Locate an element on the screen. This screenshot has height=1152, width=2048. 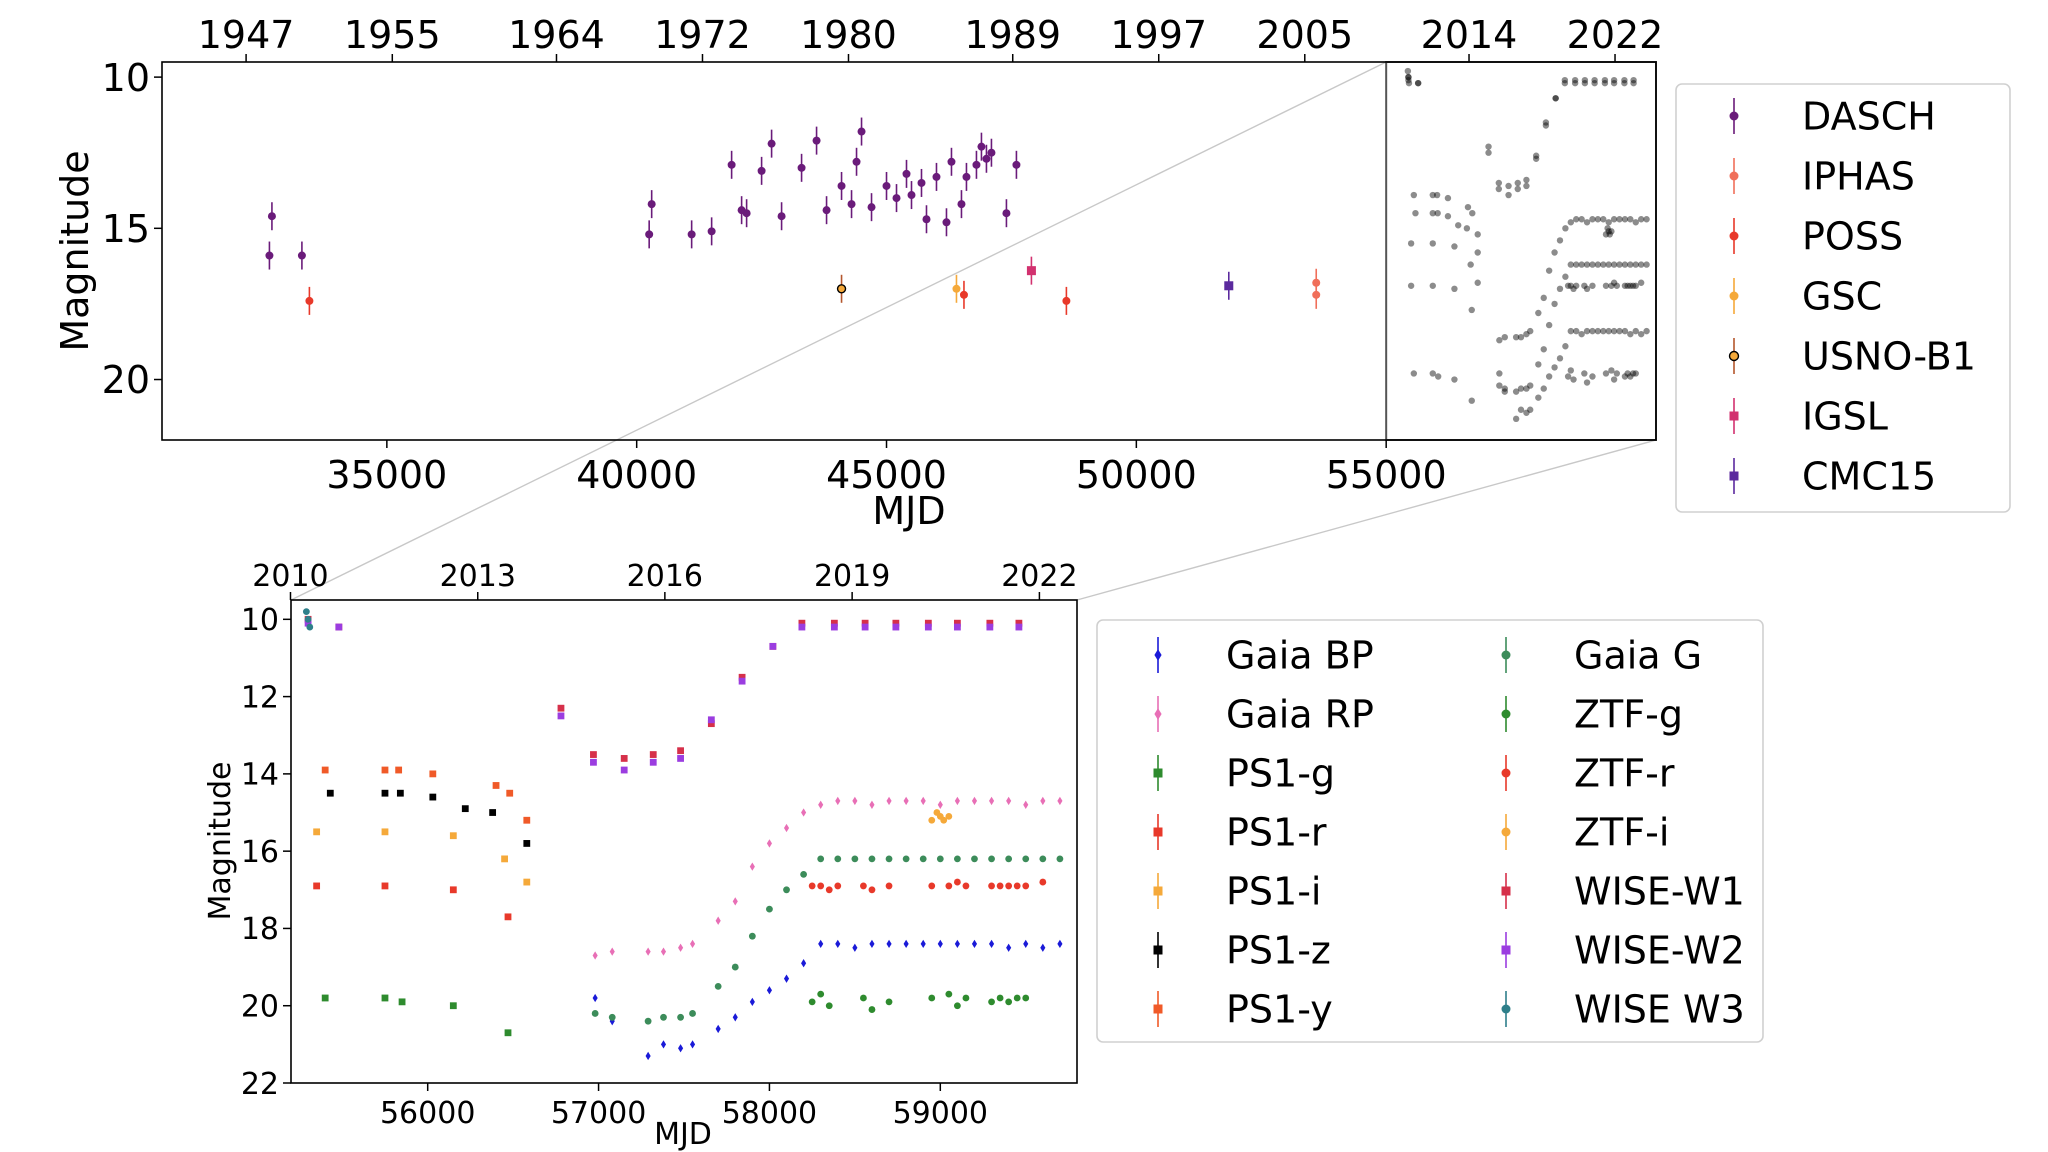
legend-item: PS1-y is located at coordinates (1243, 1010).